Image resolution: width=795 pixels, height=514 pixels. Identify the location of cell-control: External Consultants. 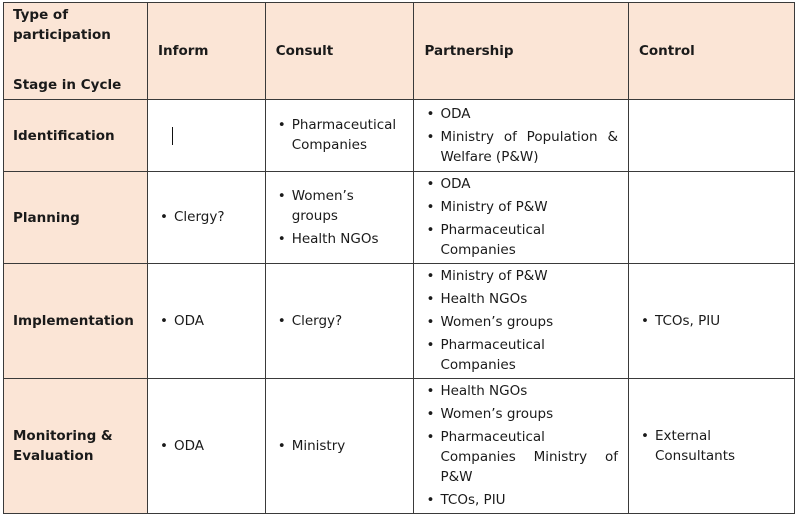
(711, 446).